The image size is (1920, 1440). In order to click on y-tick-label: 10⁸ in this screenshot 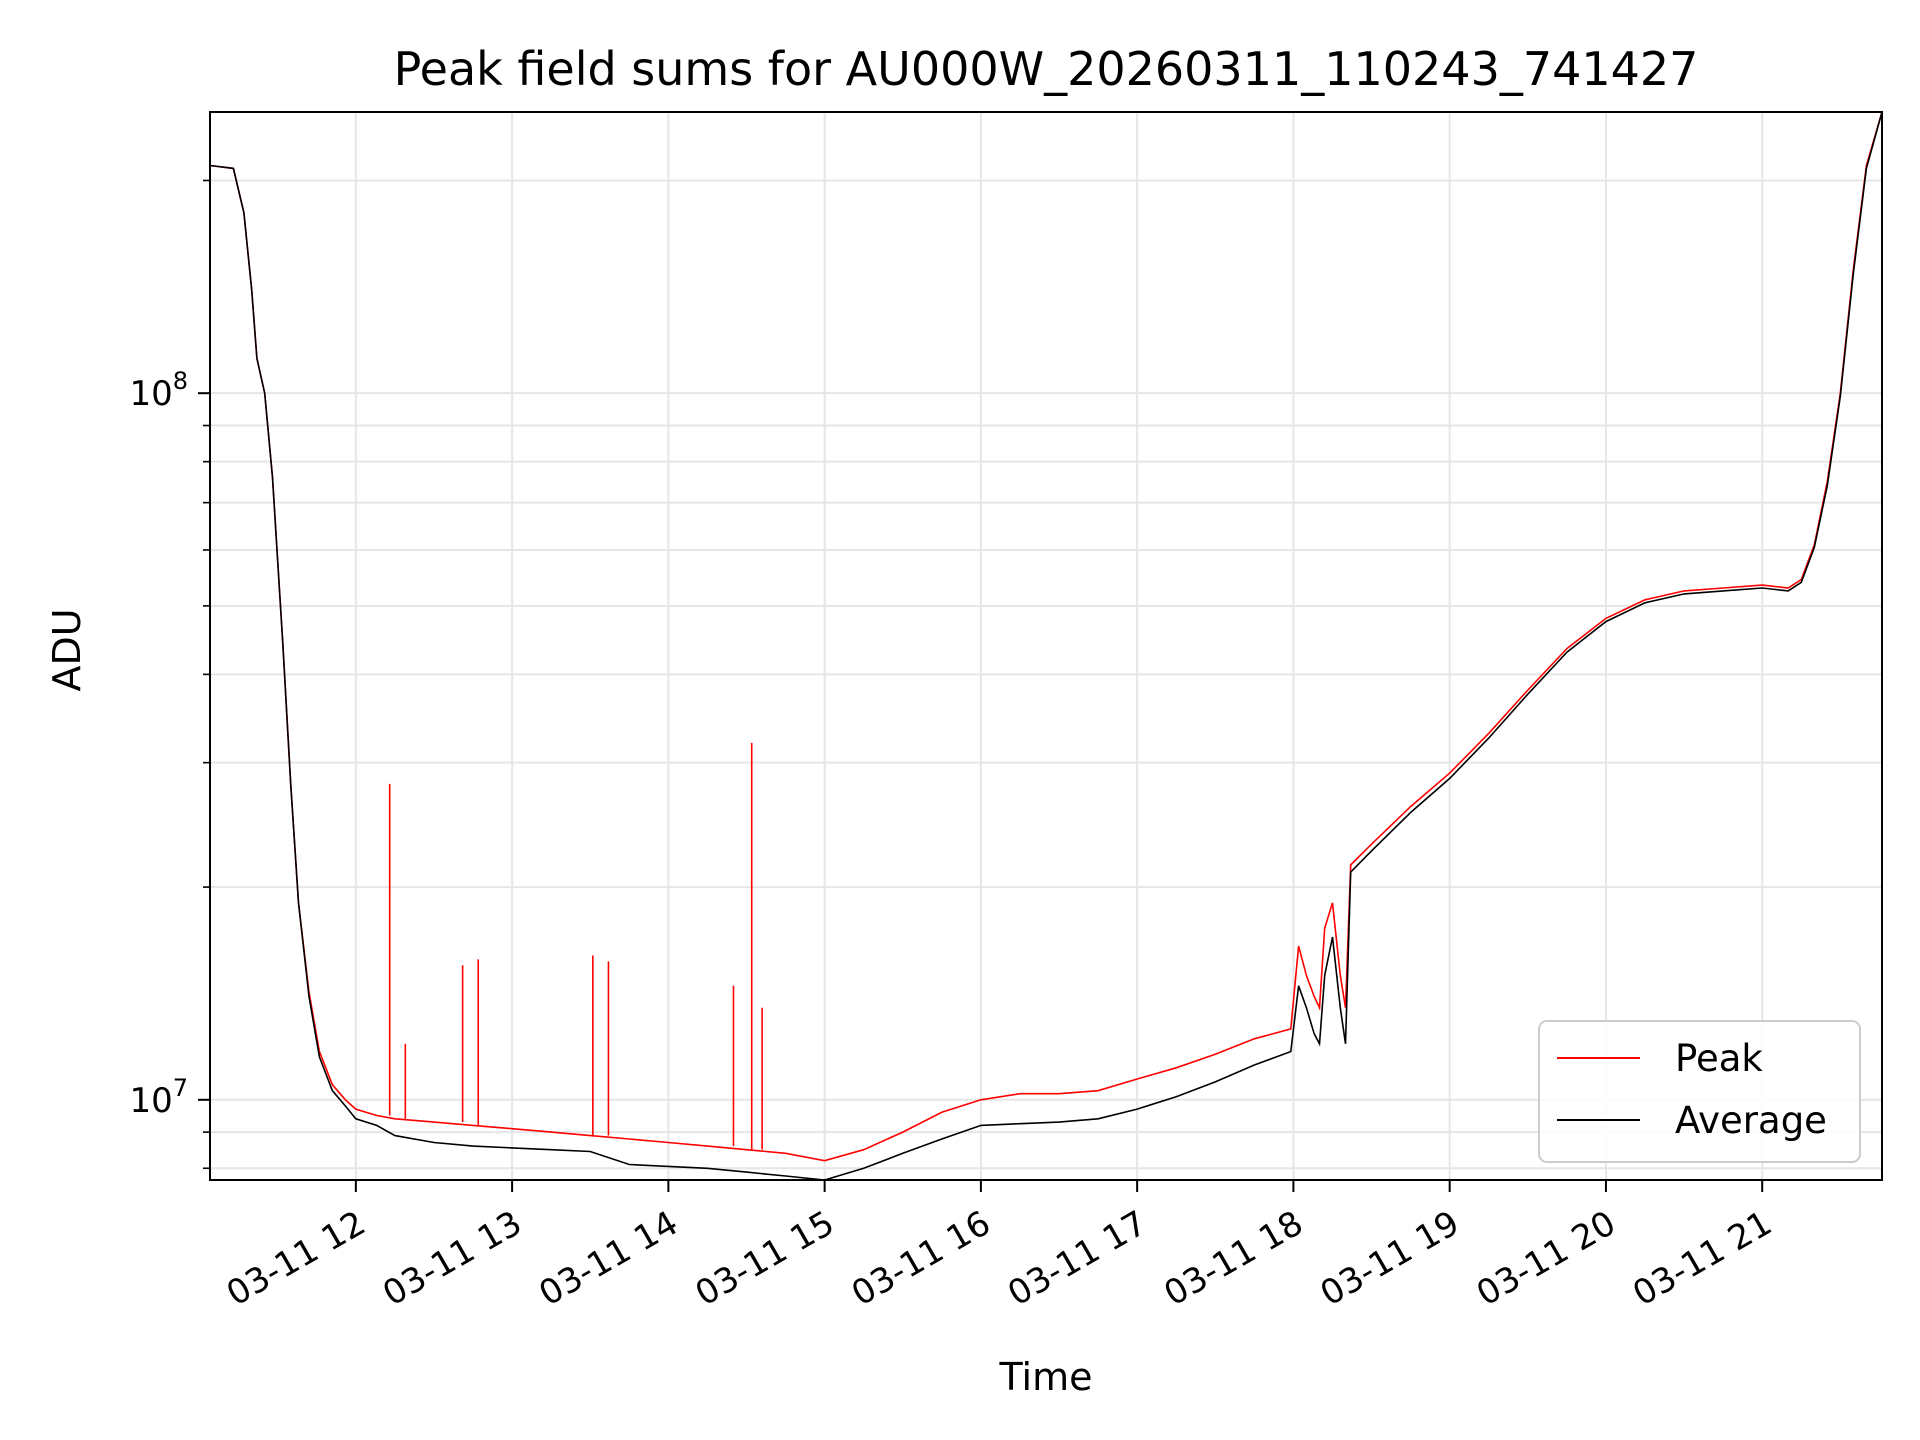, I will do `click(158, 390)`.